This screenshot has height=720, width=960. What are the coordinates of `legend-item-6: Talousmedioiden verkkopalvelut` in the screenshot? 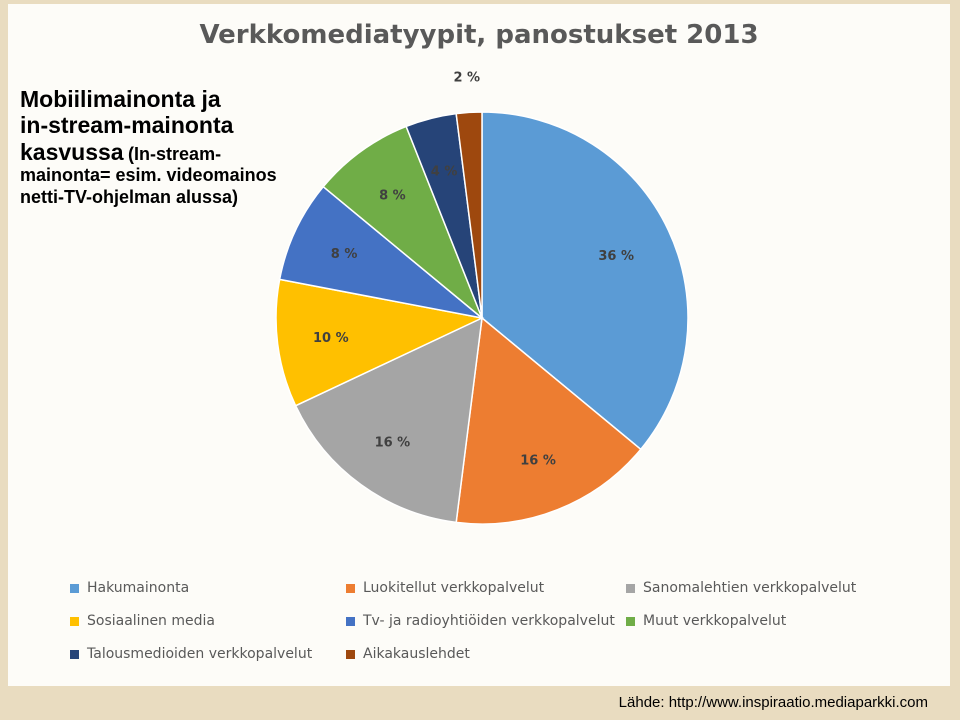 It's located at (191, 654).